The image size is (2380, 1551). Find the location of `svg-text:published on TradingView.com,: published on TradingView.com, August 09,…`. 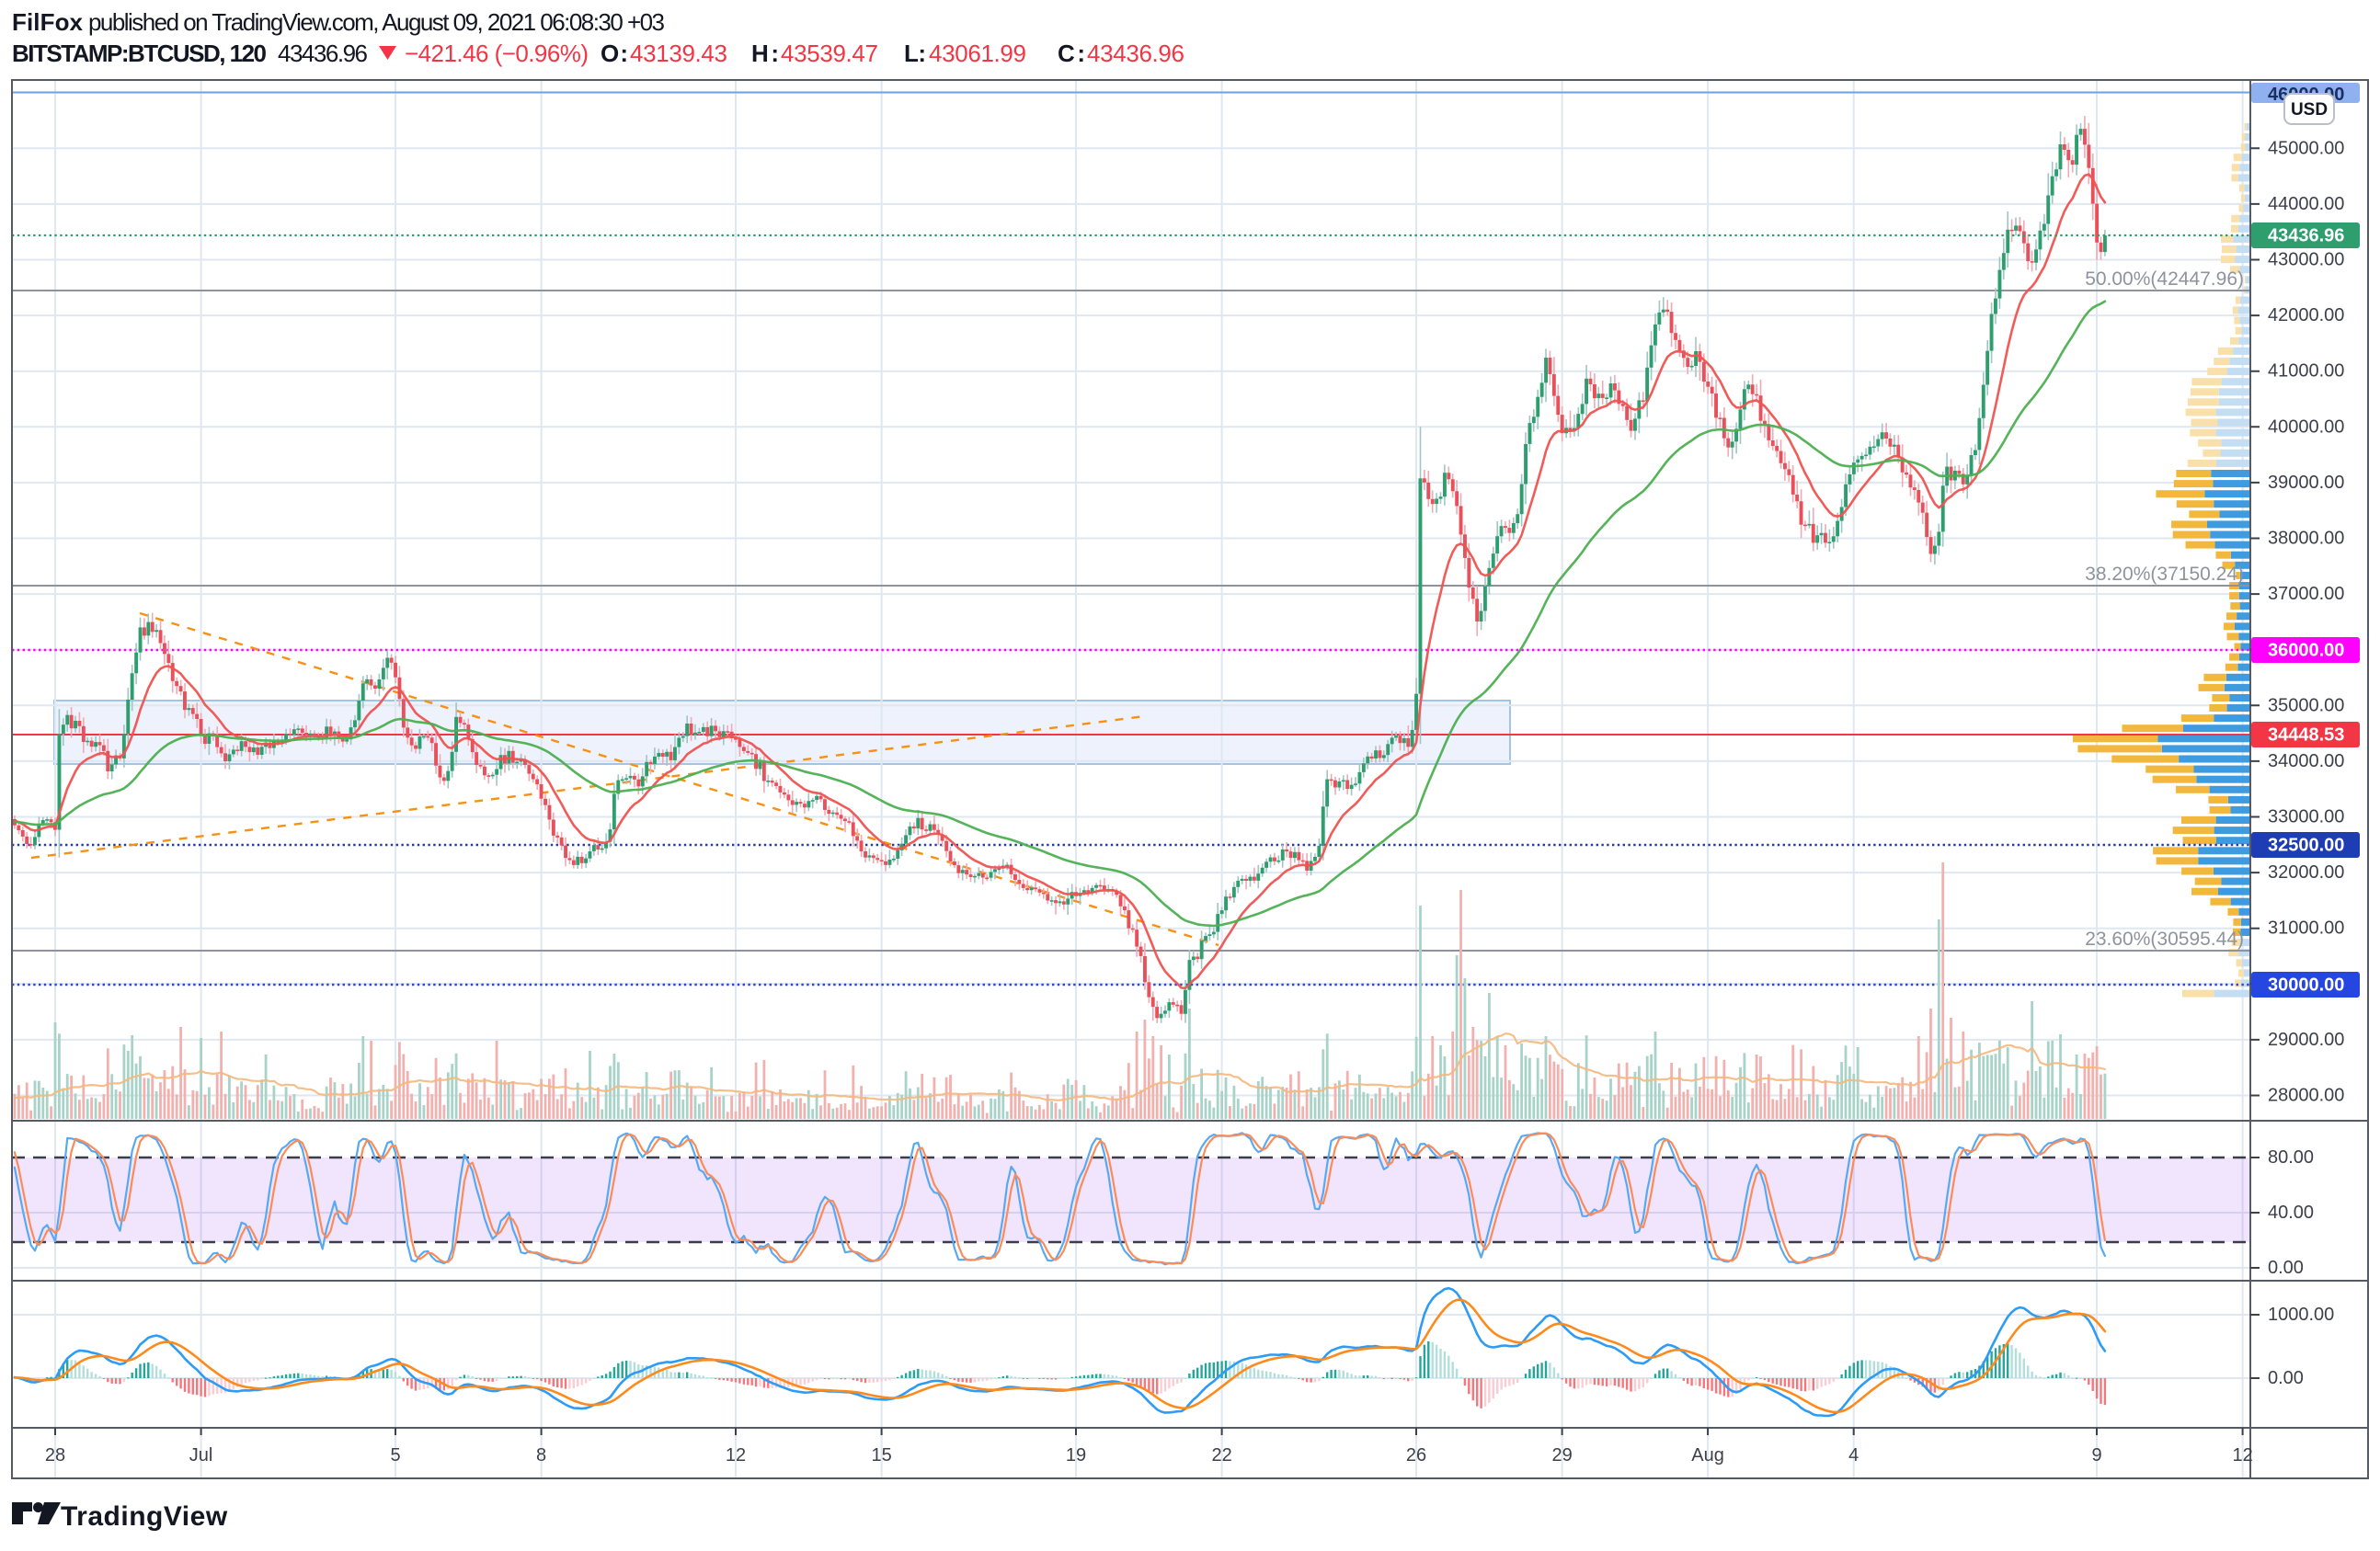

svg-text:published on TradingView.com,: published on TradingView.com, August 09,… is located at coordinates (376, 22).